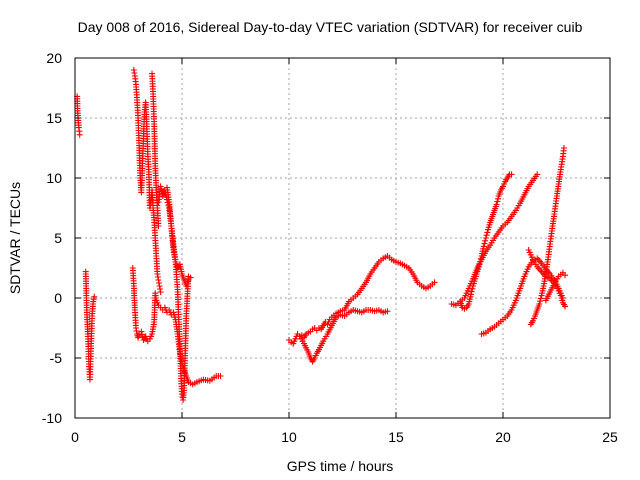  What do you see at coordinates (15, 238) in the screenshot?
I see `y-axis-label: SDTVAR / TECUs` at bounding box center [15, 238].